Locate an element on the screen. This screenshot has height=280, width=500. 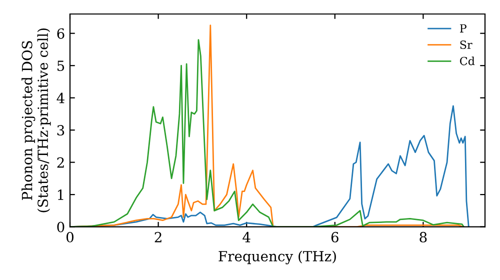
legend-label: Cd is located at coordinates (467, 61).